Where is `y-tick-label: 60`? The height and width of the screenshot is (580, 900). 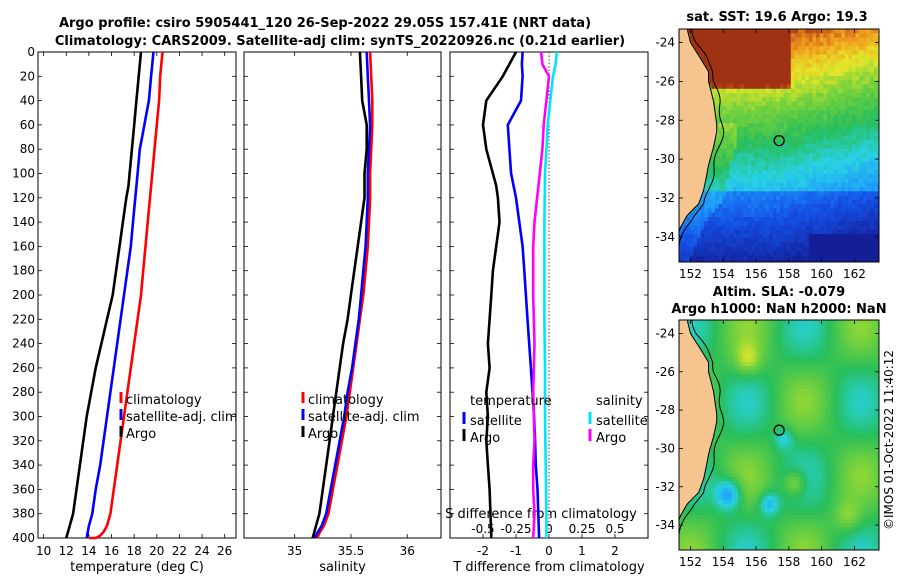 y-tick-label: 60 is located at coordinates (27, 125).